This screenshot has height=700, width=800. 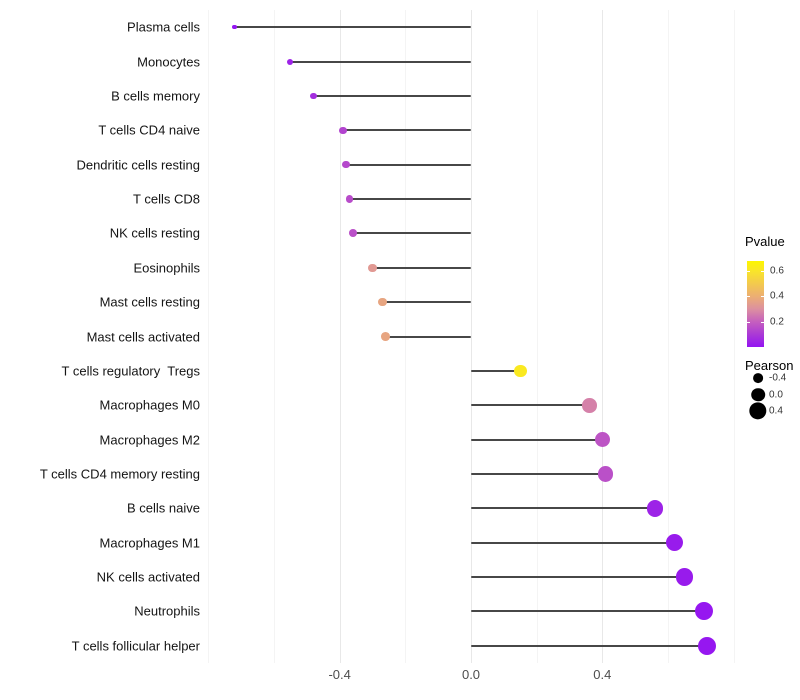 What do you see at coordinates (119, 474) in the screenshot?
I see `y-axis-label: T cells CD4 memory resting` at bounding box center [119, 474].